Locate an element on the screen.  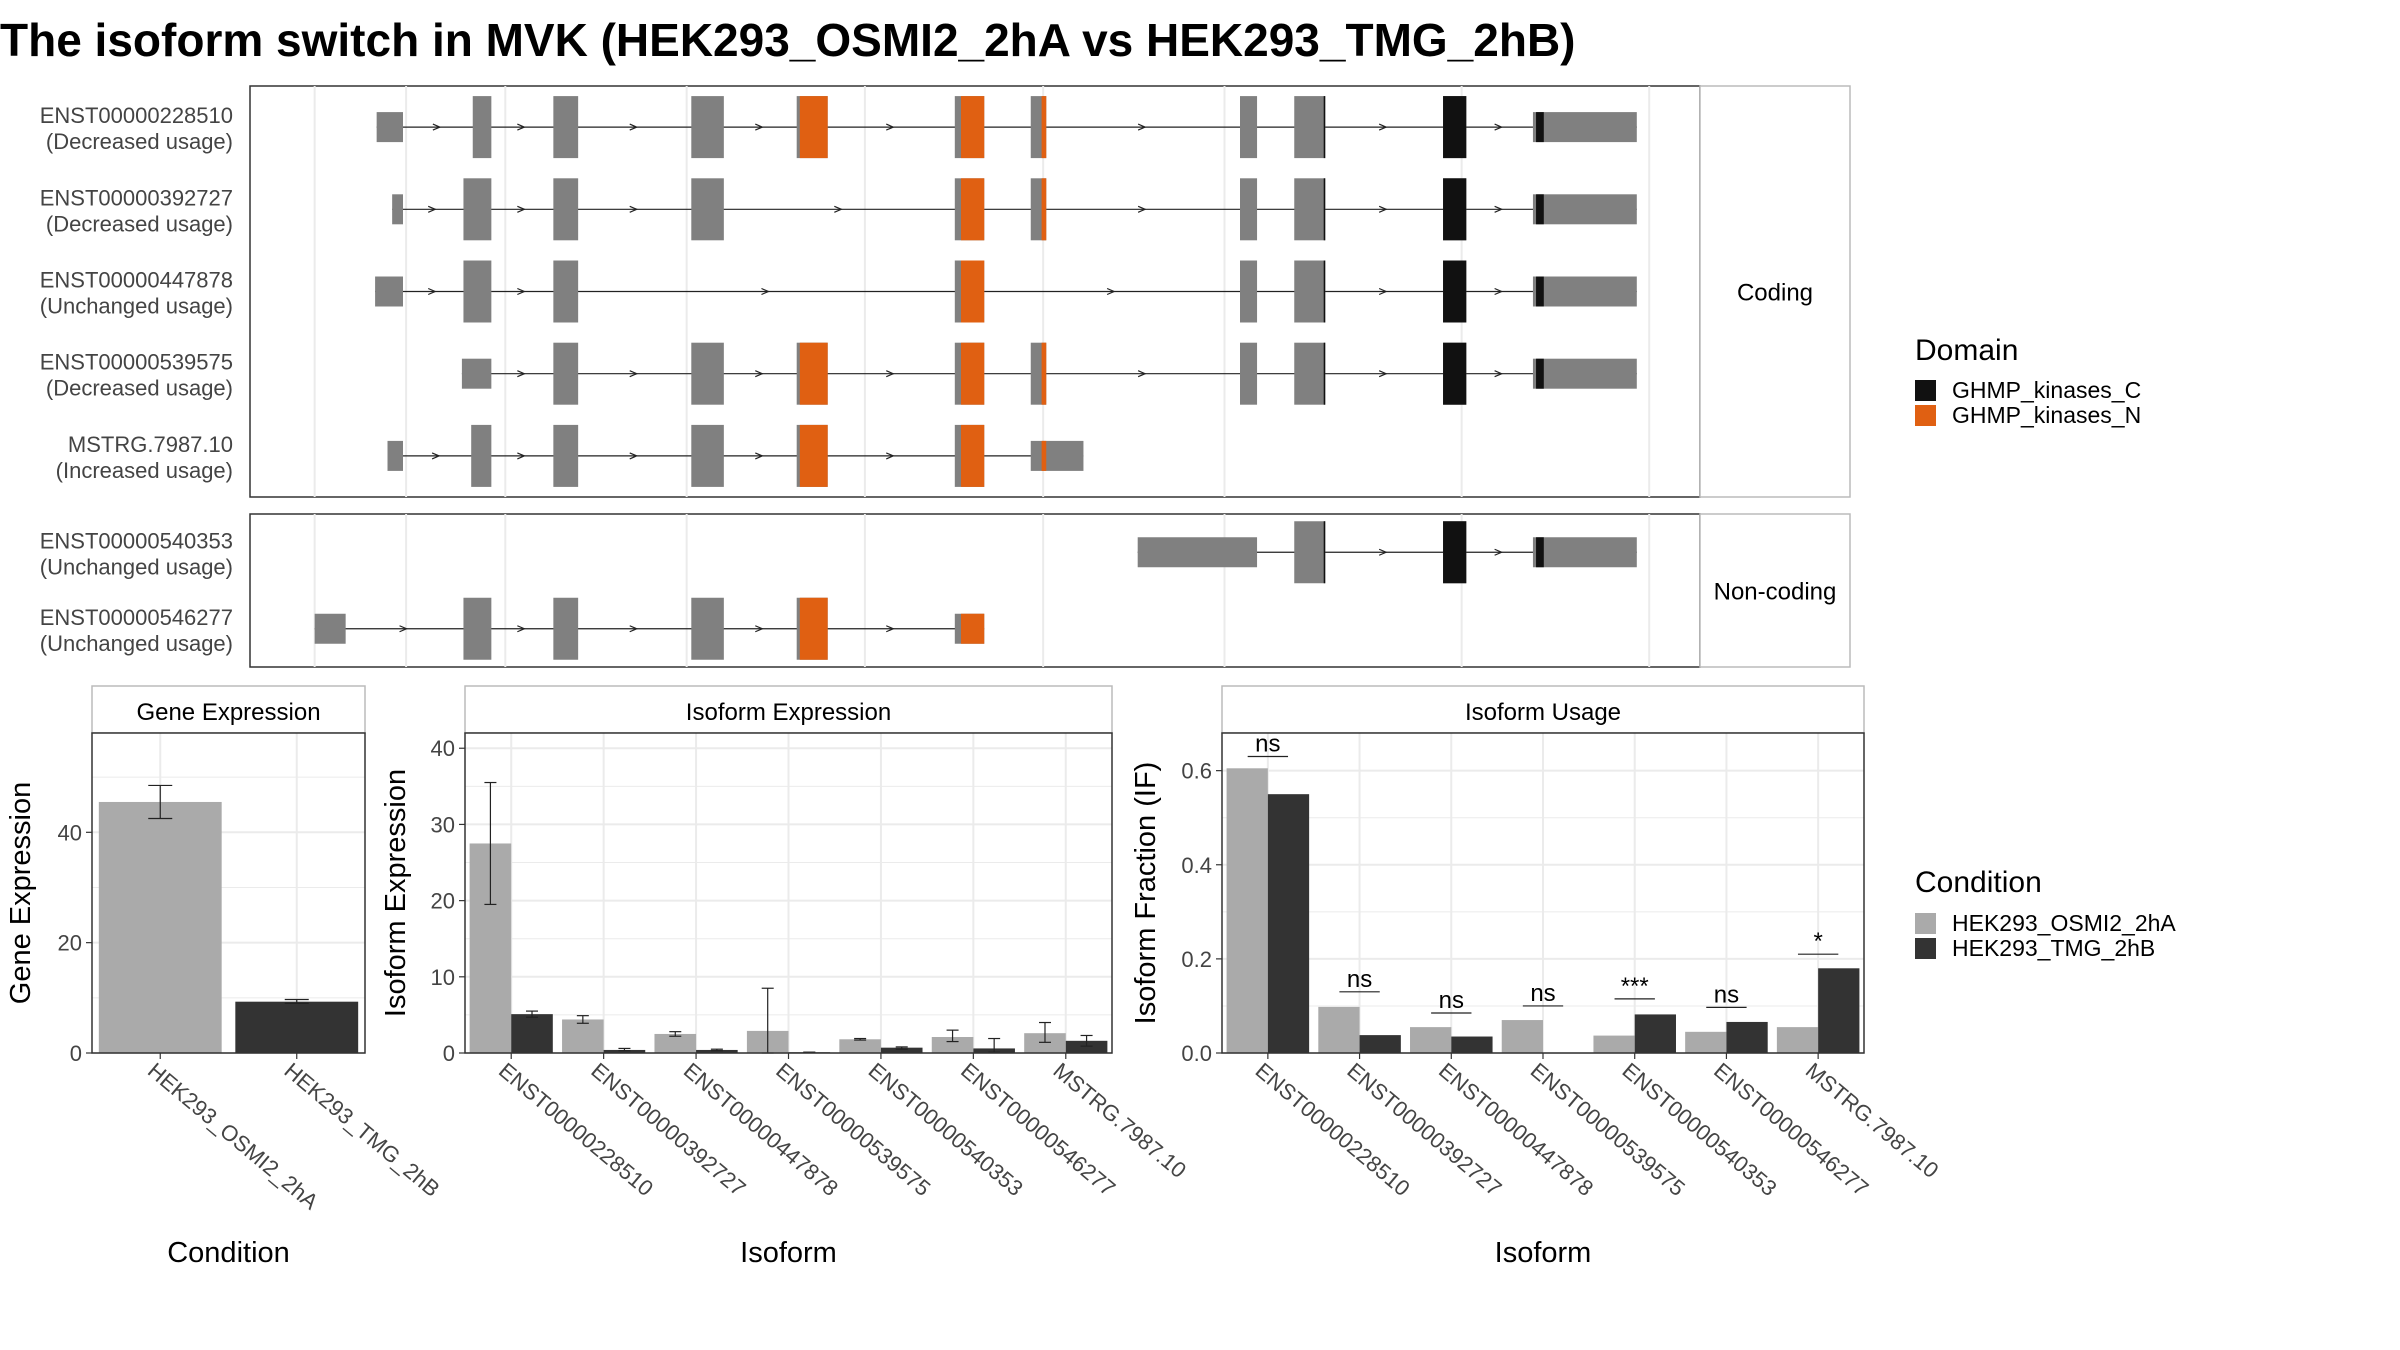
transcript-usage-label: (Unchanged usage) is located at coordinates (136, 643).